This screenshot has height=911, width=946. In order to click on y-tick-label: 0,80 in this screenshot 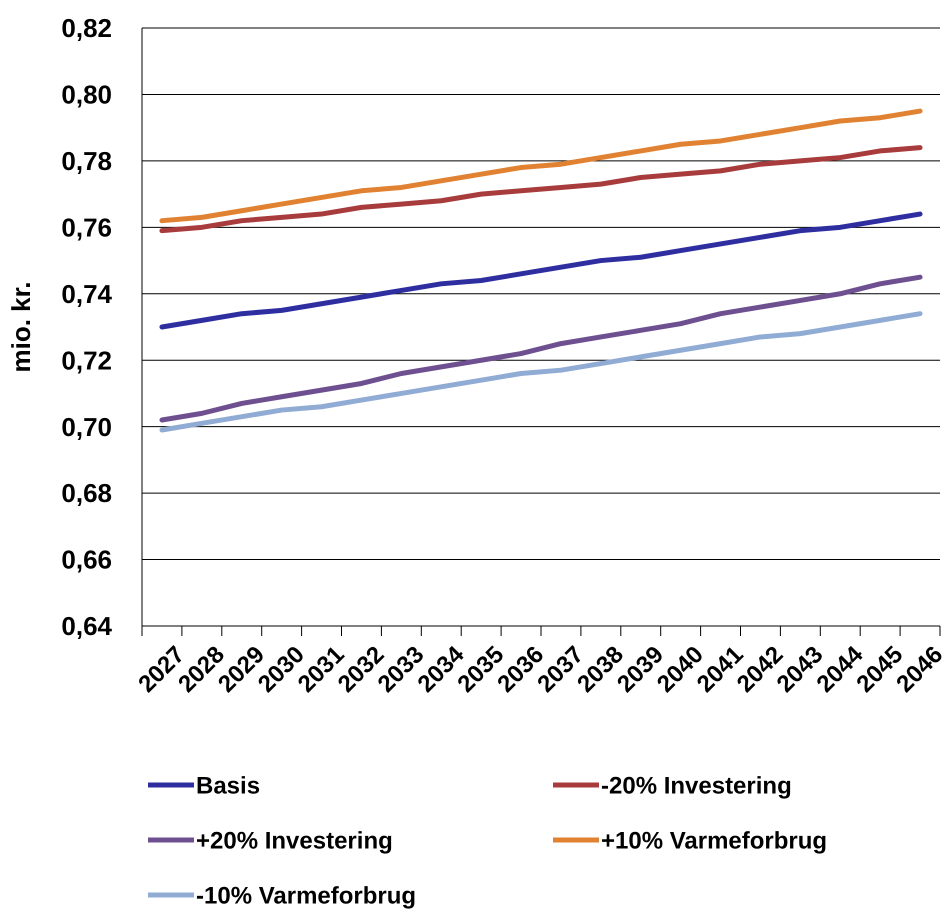, I will do `click(86, 95)`.